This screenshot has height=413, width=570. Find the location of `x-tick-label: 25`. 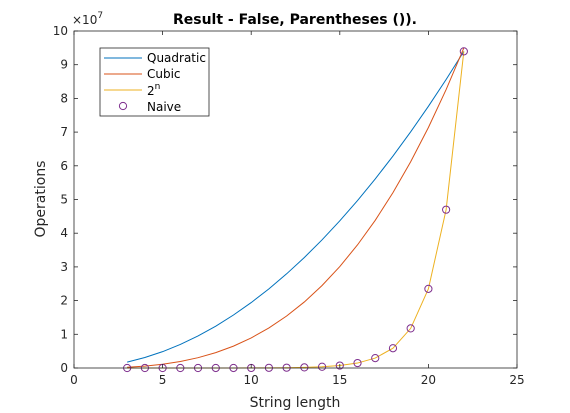

x-tick-label: 25 is located at coordinates (516, 380).